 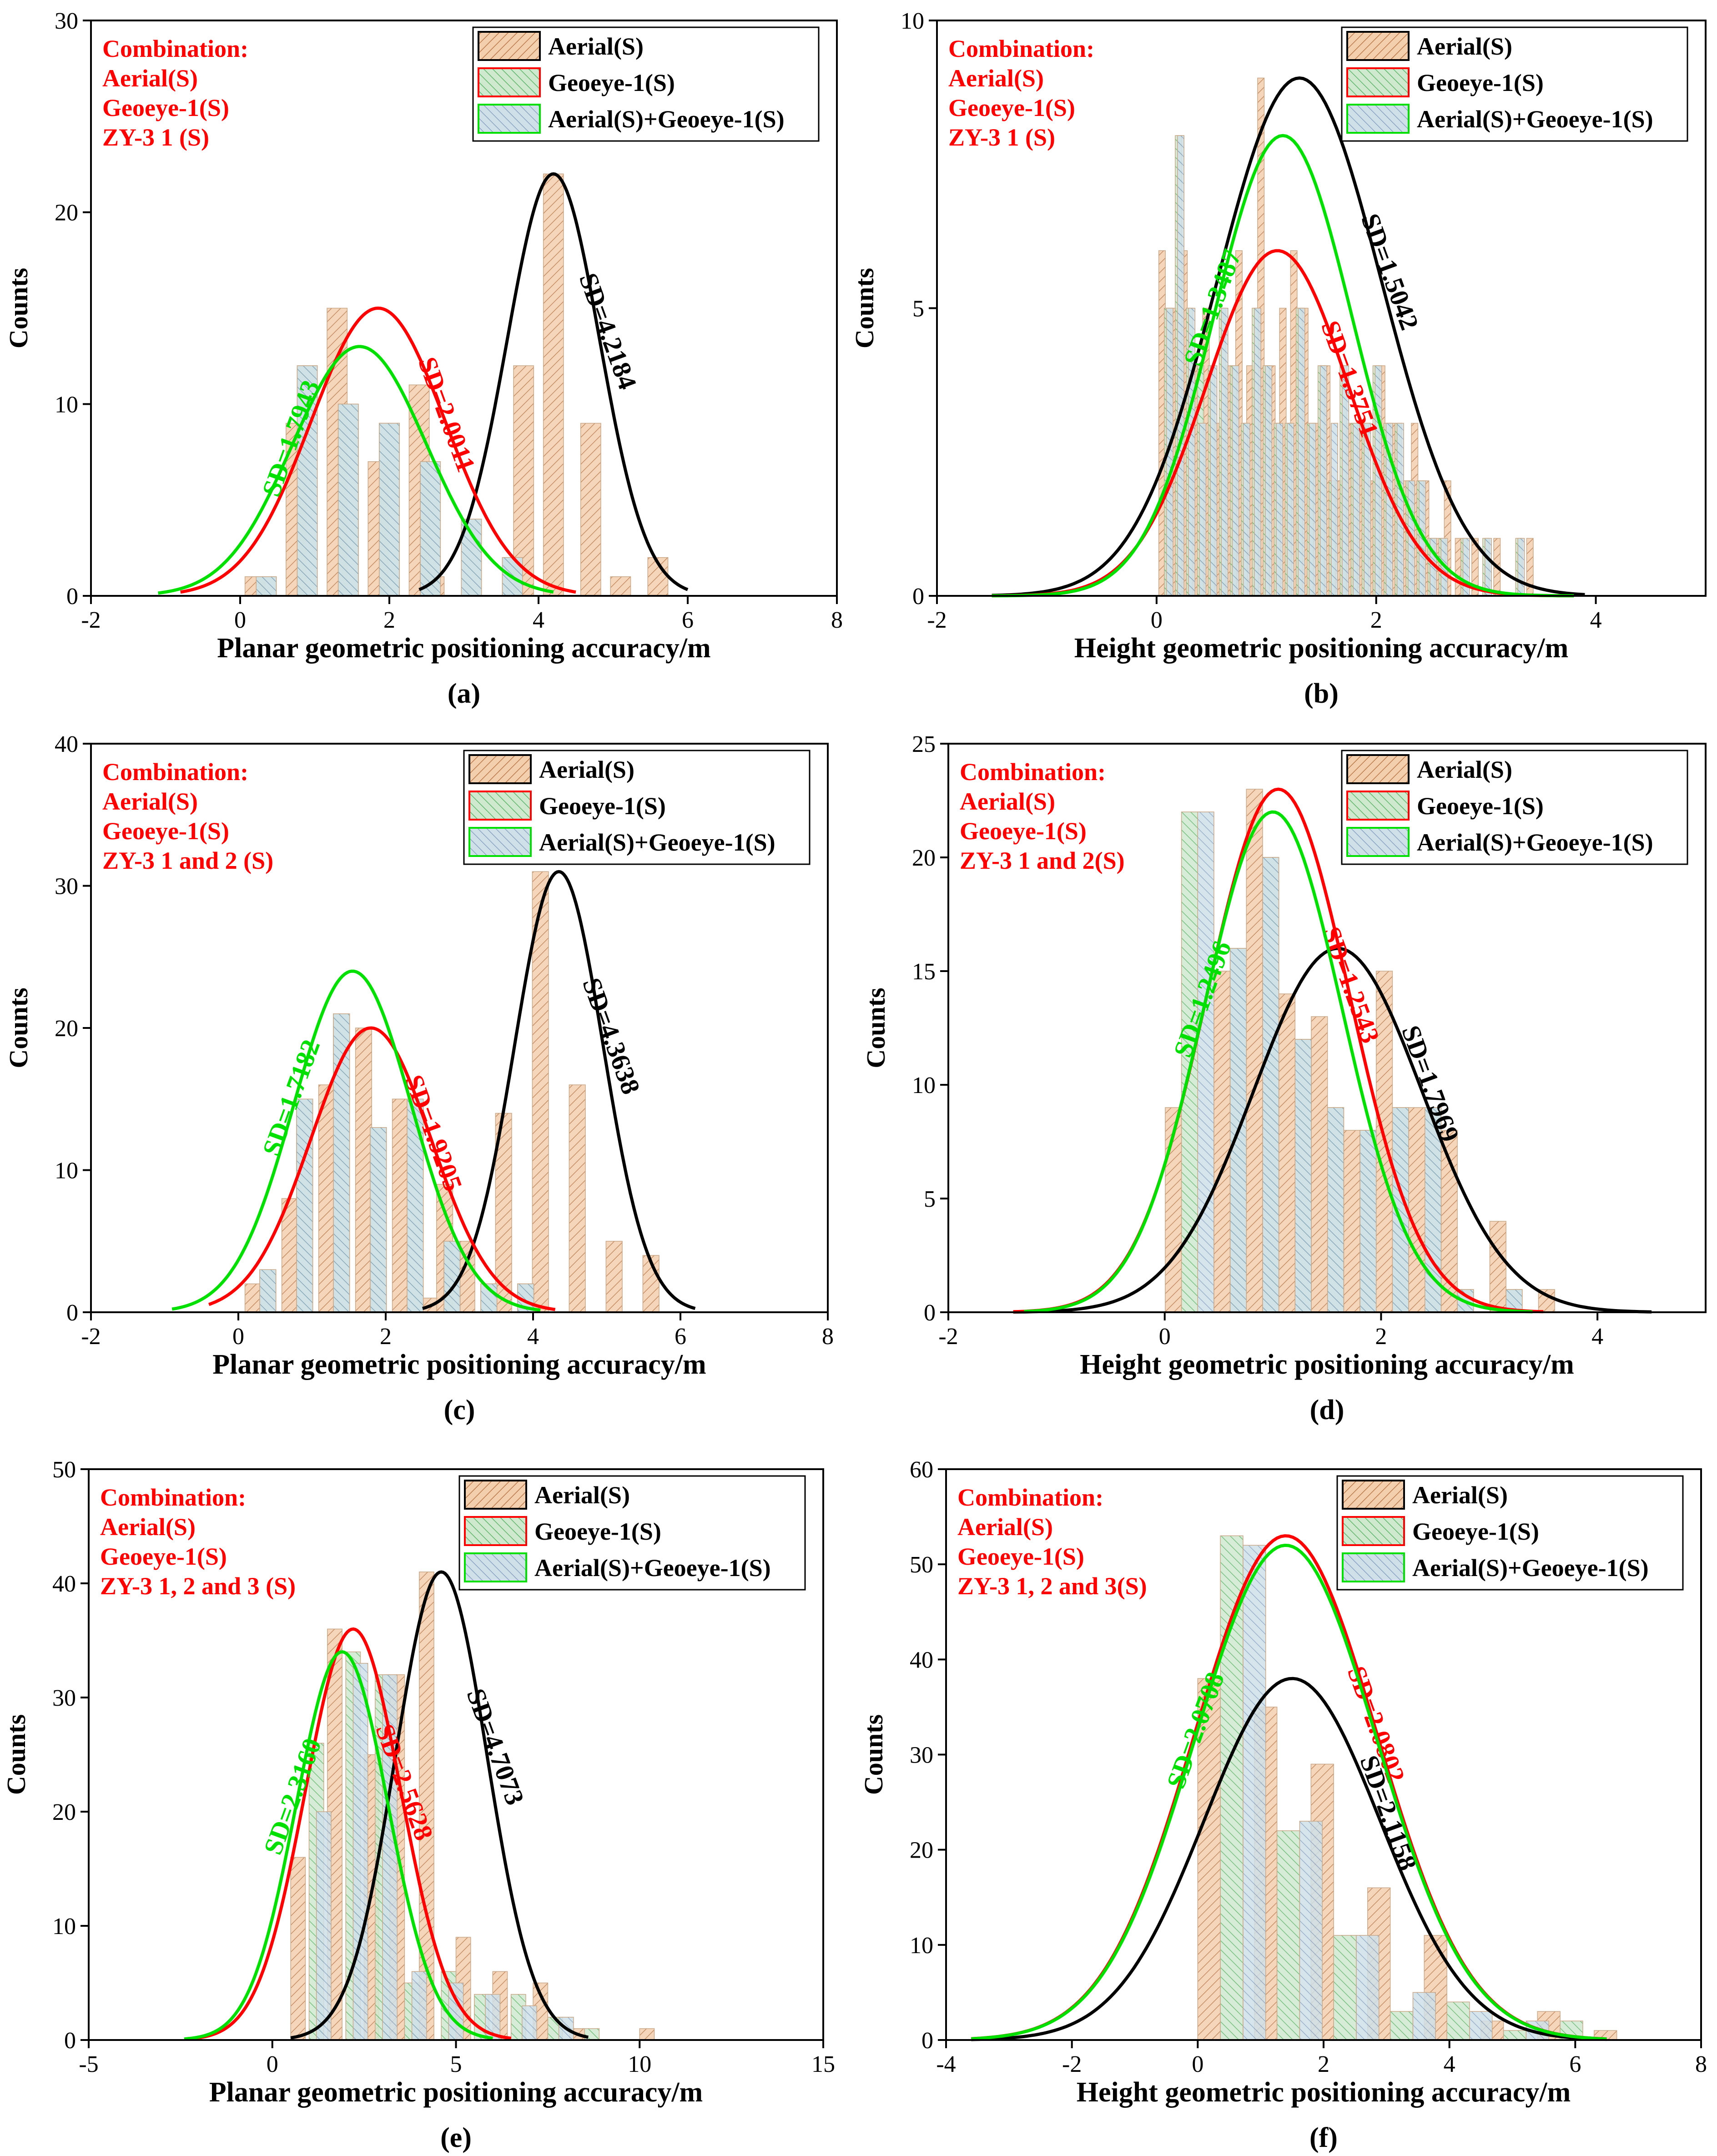 I want to click on sd-label-aerial: SD=4.7073, so click(x=495, y=1747).